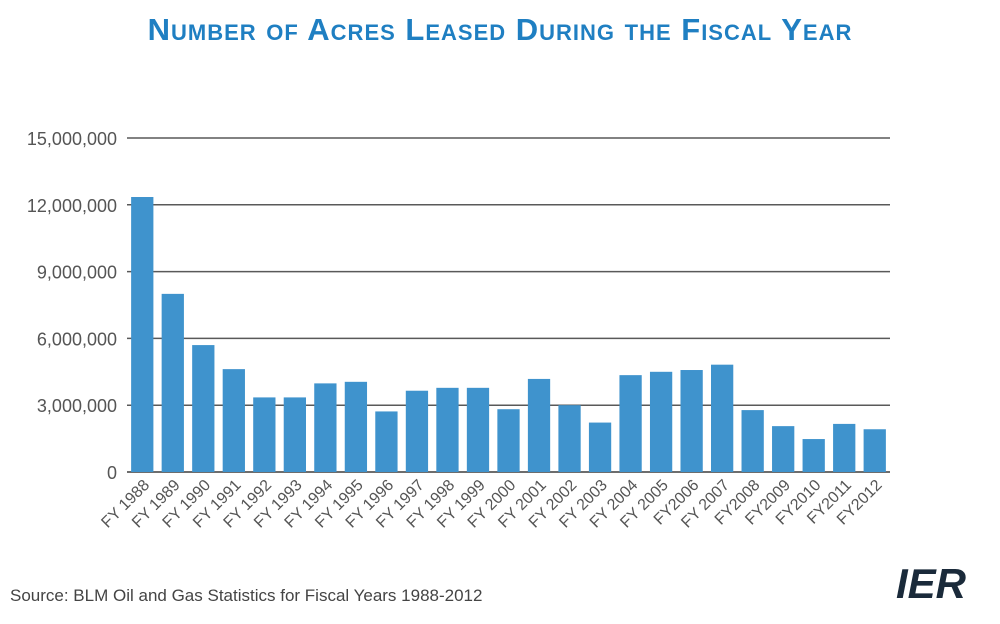 This screenshot has height=624, width=1000. I want to click on y-tick-label: 15,000,000, so click(72, 139).